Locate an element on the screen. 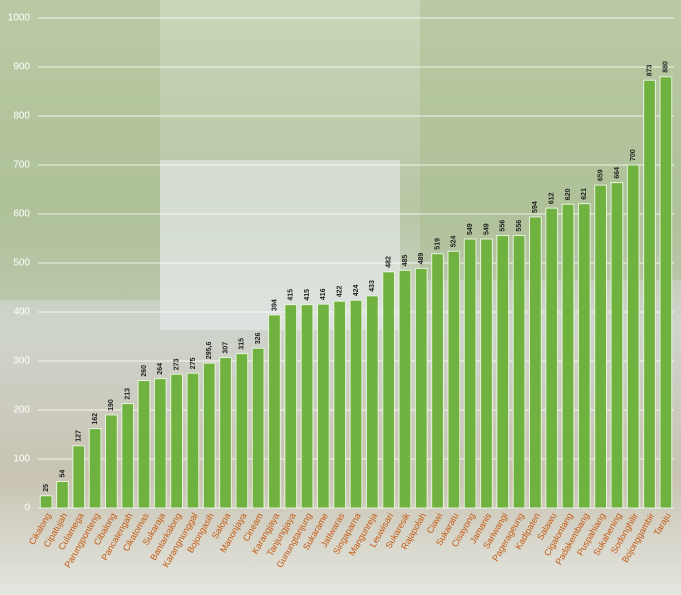 The width and height of the screenshot is (681, 595). value-label: 54 is located at coordinates (62, 474).